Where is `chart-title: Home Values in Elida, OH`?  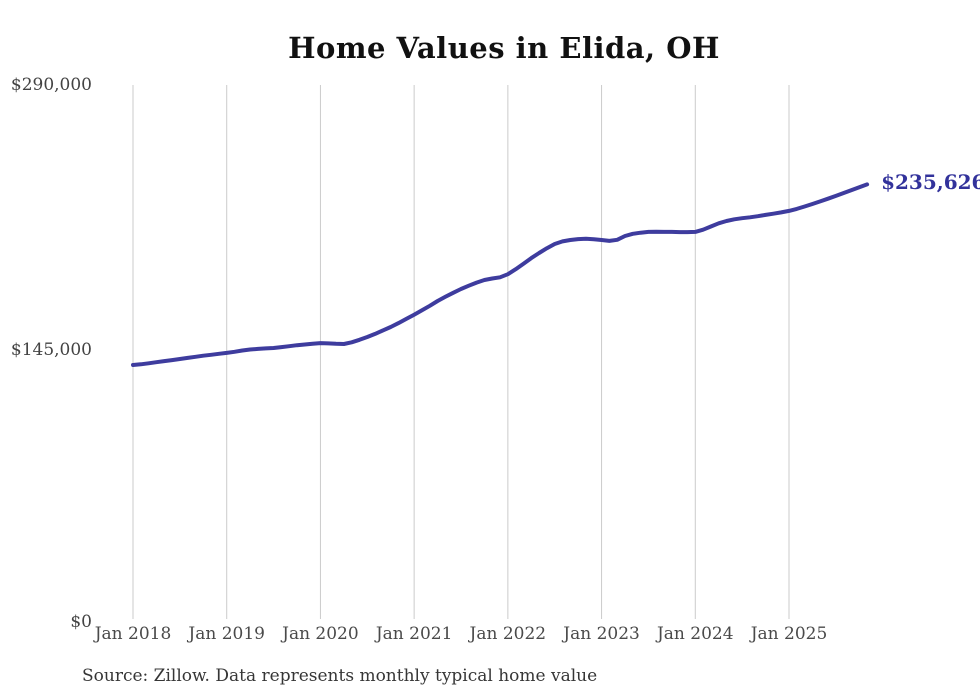
chart-title: Home Values in Elida, OH is located at coordinates (504, 48).